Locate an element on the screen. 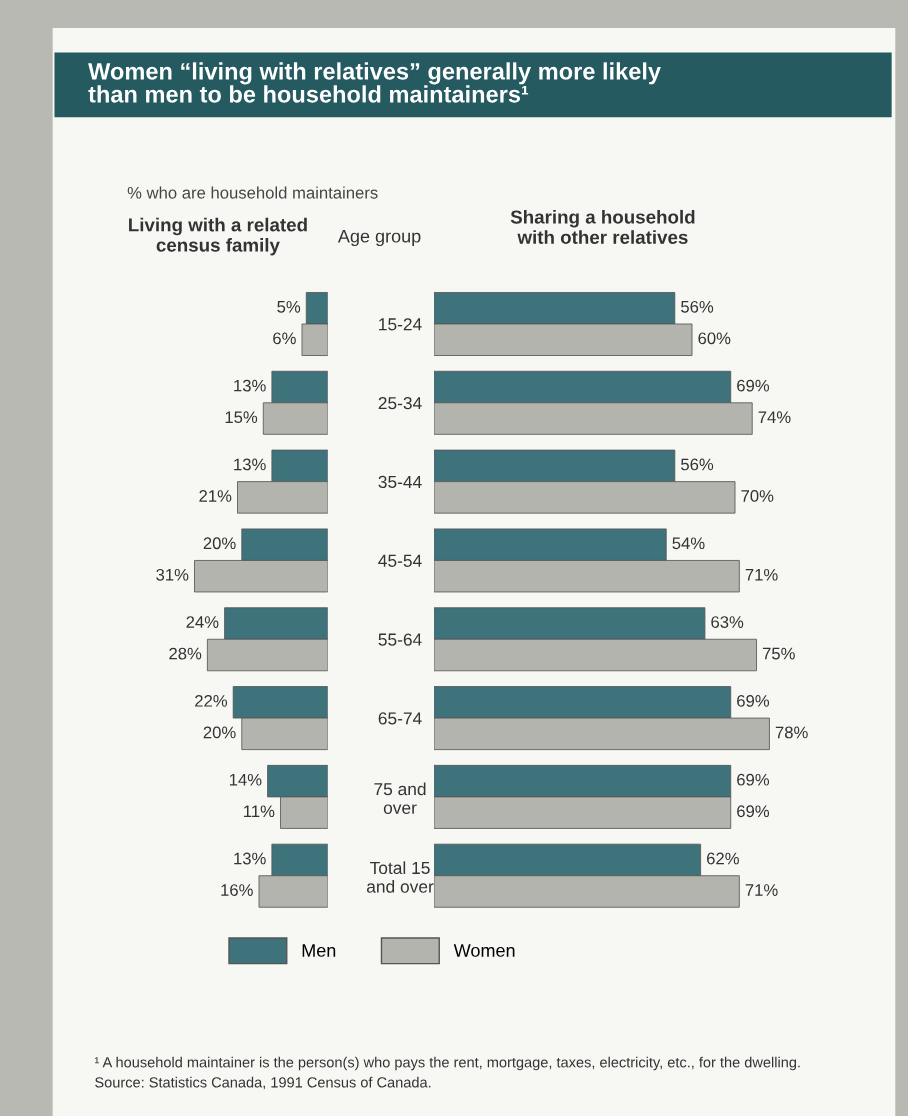 Image resolution: width=908 pixels, height=1116 pixels. data-label: 21% is located at coordinates (215, 496).